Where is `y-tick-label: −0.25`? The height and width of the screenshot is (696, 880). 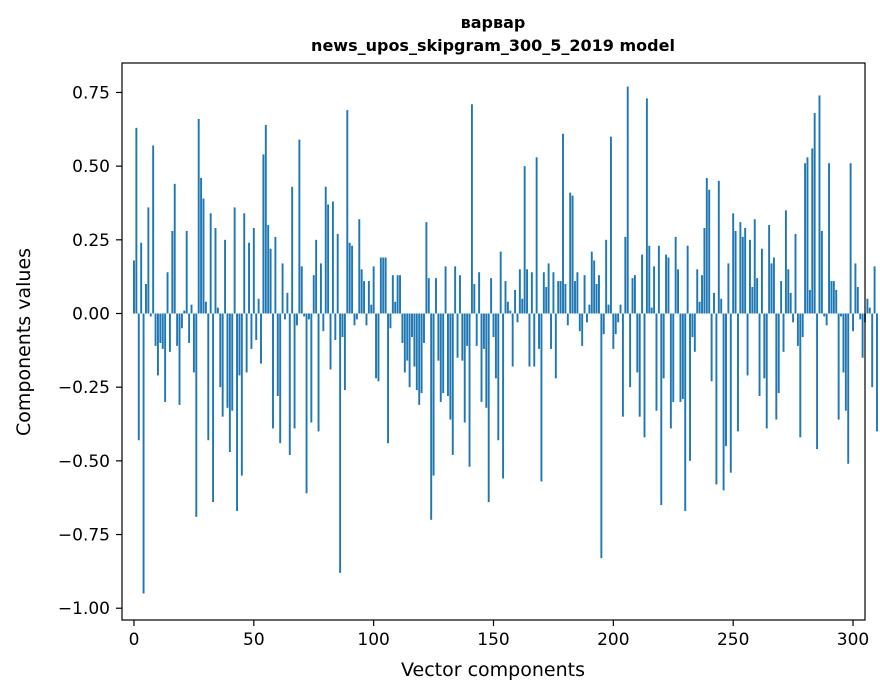 y-tick-label: −0.25 is located at coordinates (84, 388).